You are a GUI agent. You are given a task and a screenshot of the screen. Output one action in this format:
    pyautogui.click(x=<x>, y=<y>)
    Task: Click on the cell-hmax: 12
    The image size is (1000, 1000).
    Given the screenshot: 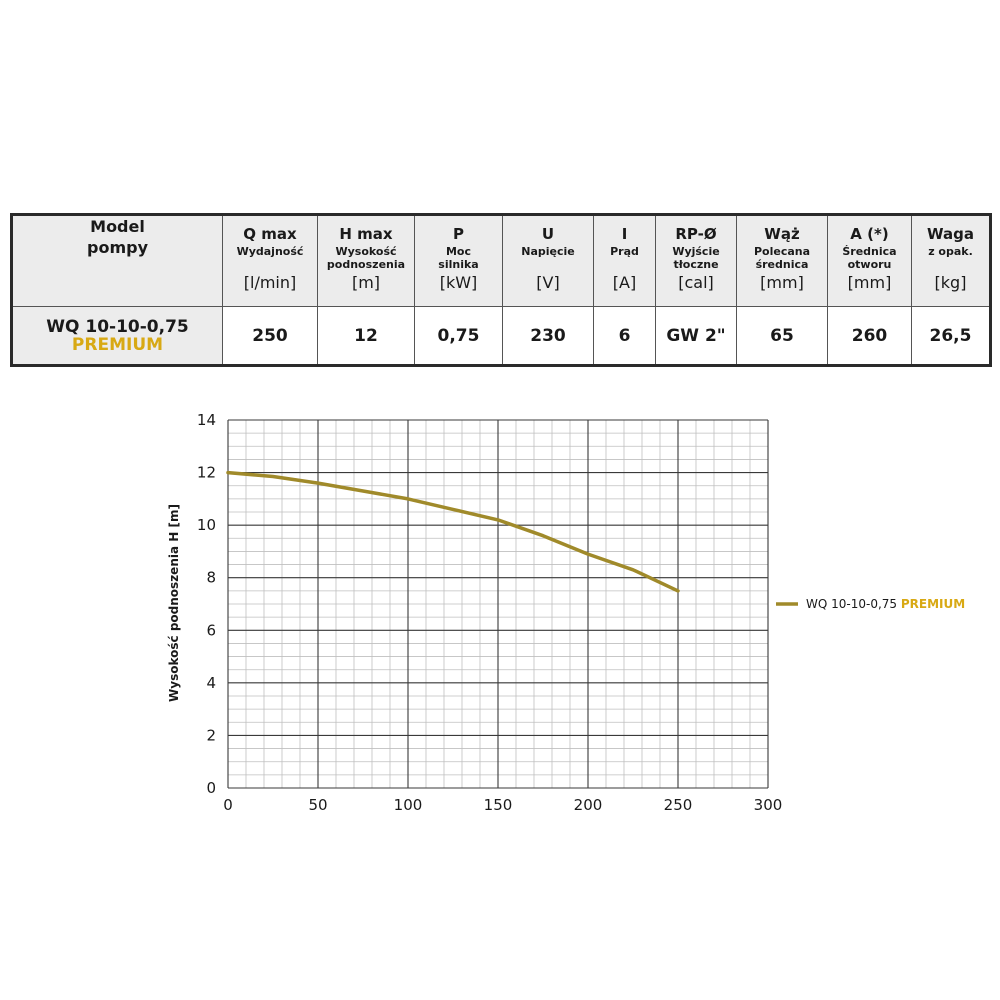 What is the action you would take?
    pyautogui.click(x=366, y=336)
    